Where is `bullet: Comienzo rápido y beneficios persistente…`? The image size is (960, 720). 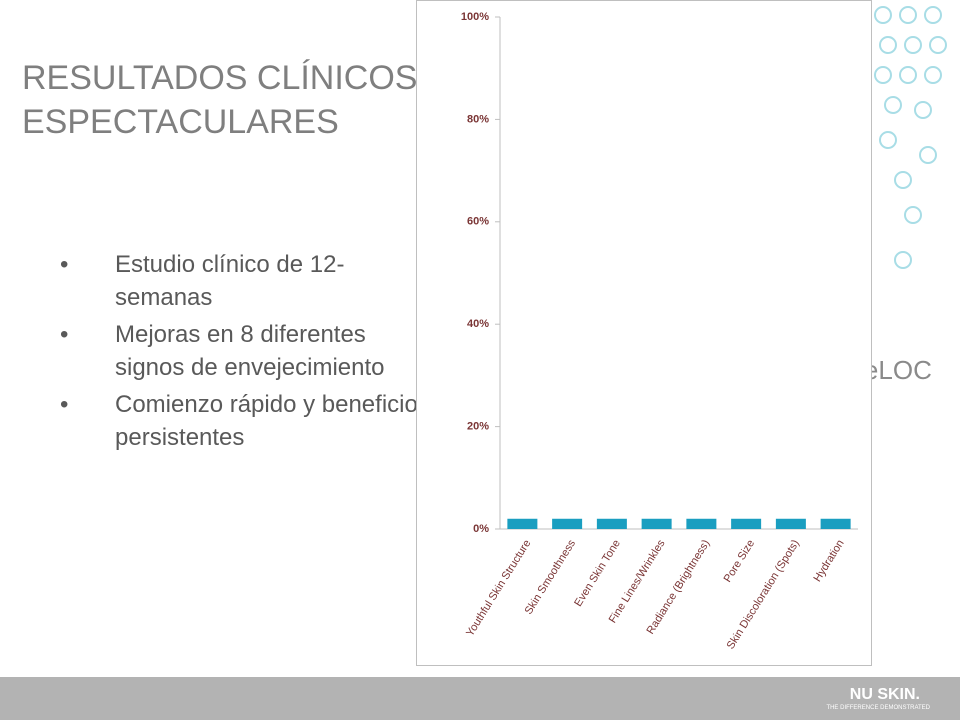
bullet: Comienzo rápido y beneficios persistente… is located at coordinates (247, 421).